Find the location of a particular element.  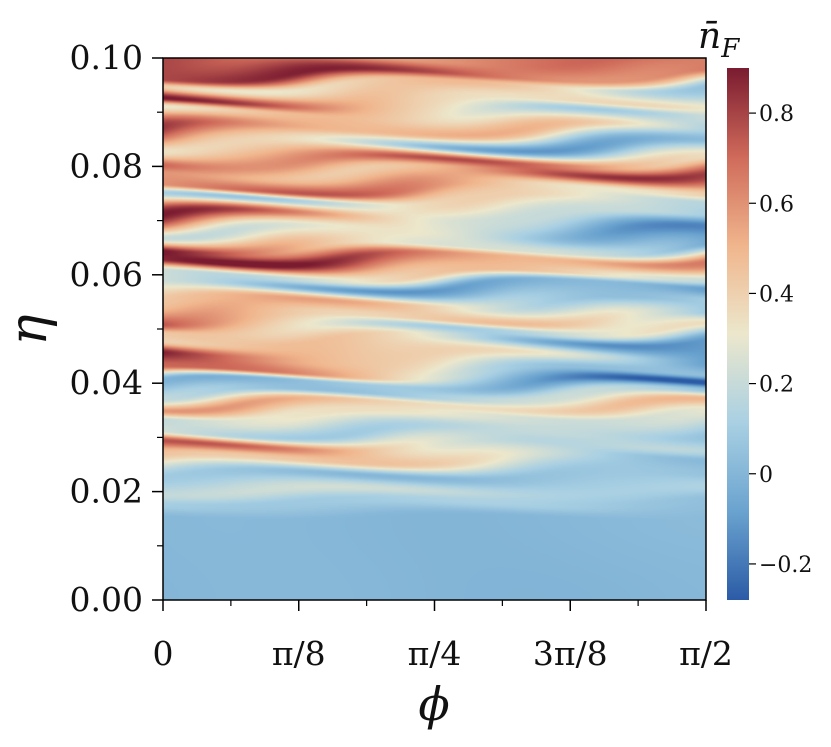

colorbar: −0.2 0 0.2 0.4 0.6 0.8 n̄F is located at coordinates (755, 308).